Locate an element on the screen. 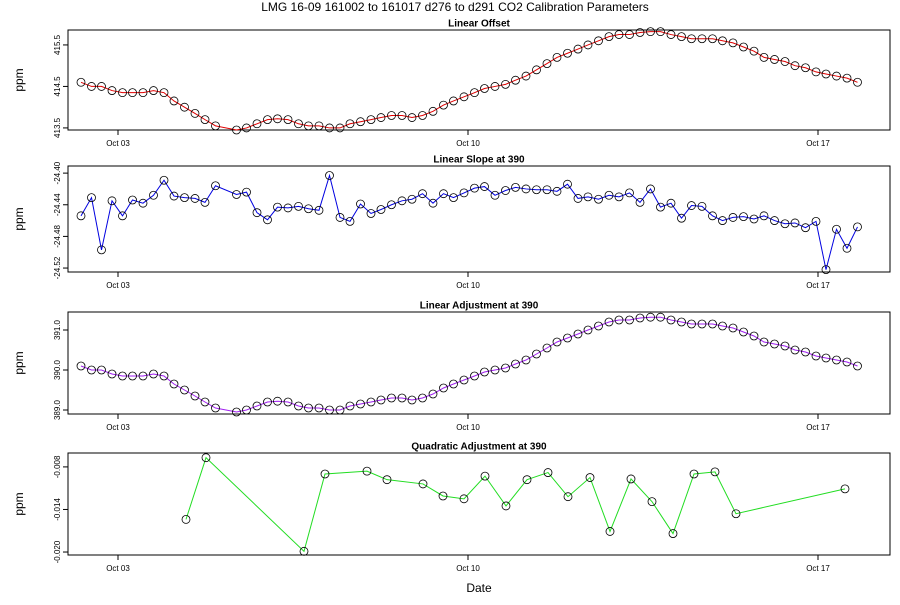 The image size is (900, 605). x-axis-label: Date is located at coordinates (479, 588).